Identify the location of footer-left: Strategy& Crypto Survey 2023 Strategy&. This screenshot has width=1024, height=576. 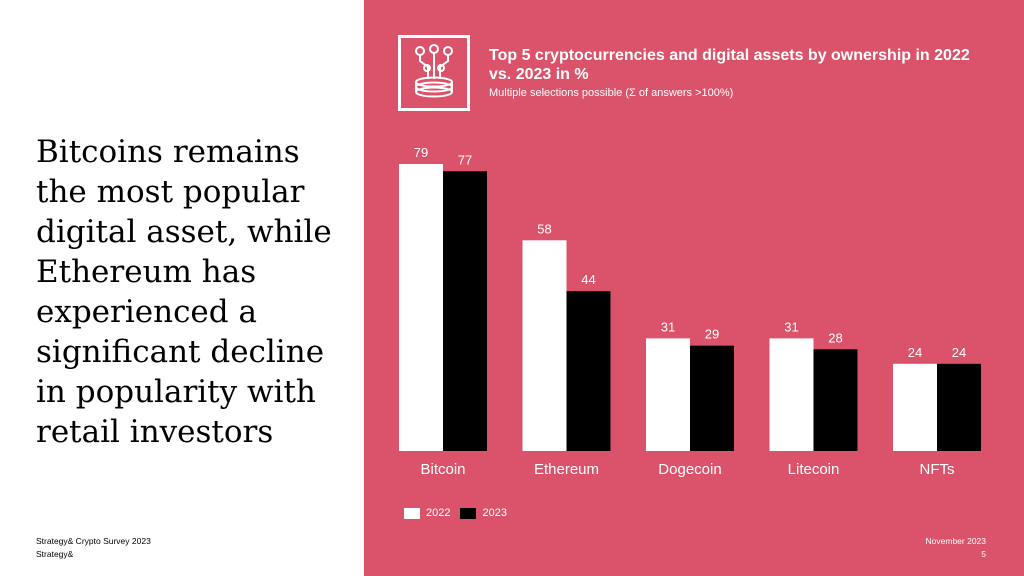
(93, 548).